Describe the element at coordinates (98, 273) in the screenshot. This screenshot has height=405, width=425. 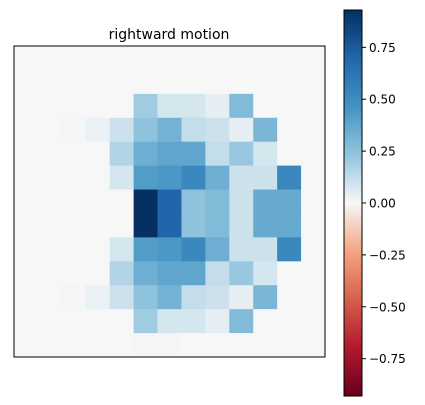
I see `heatmap-cell-r9-c3` at that location.